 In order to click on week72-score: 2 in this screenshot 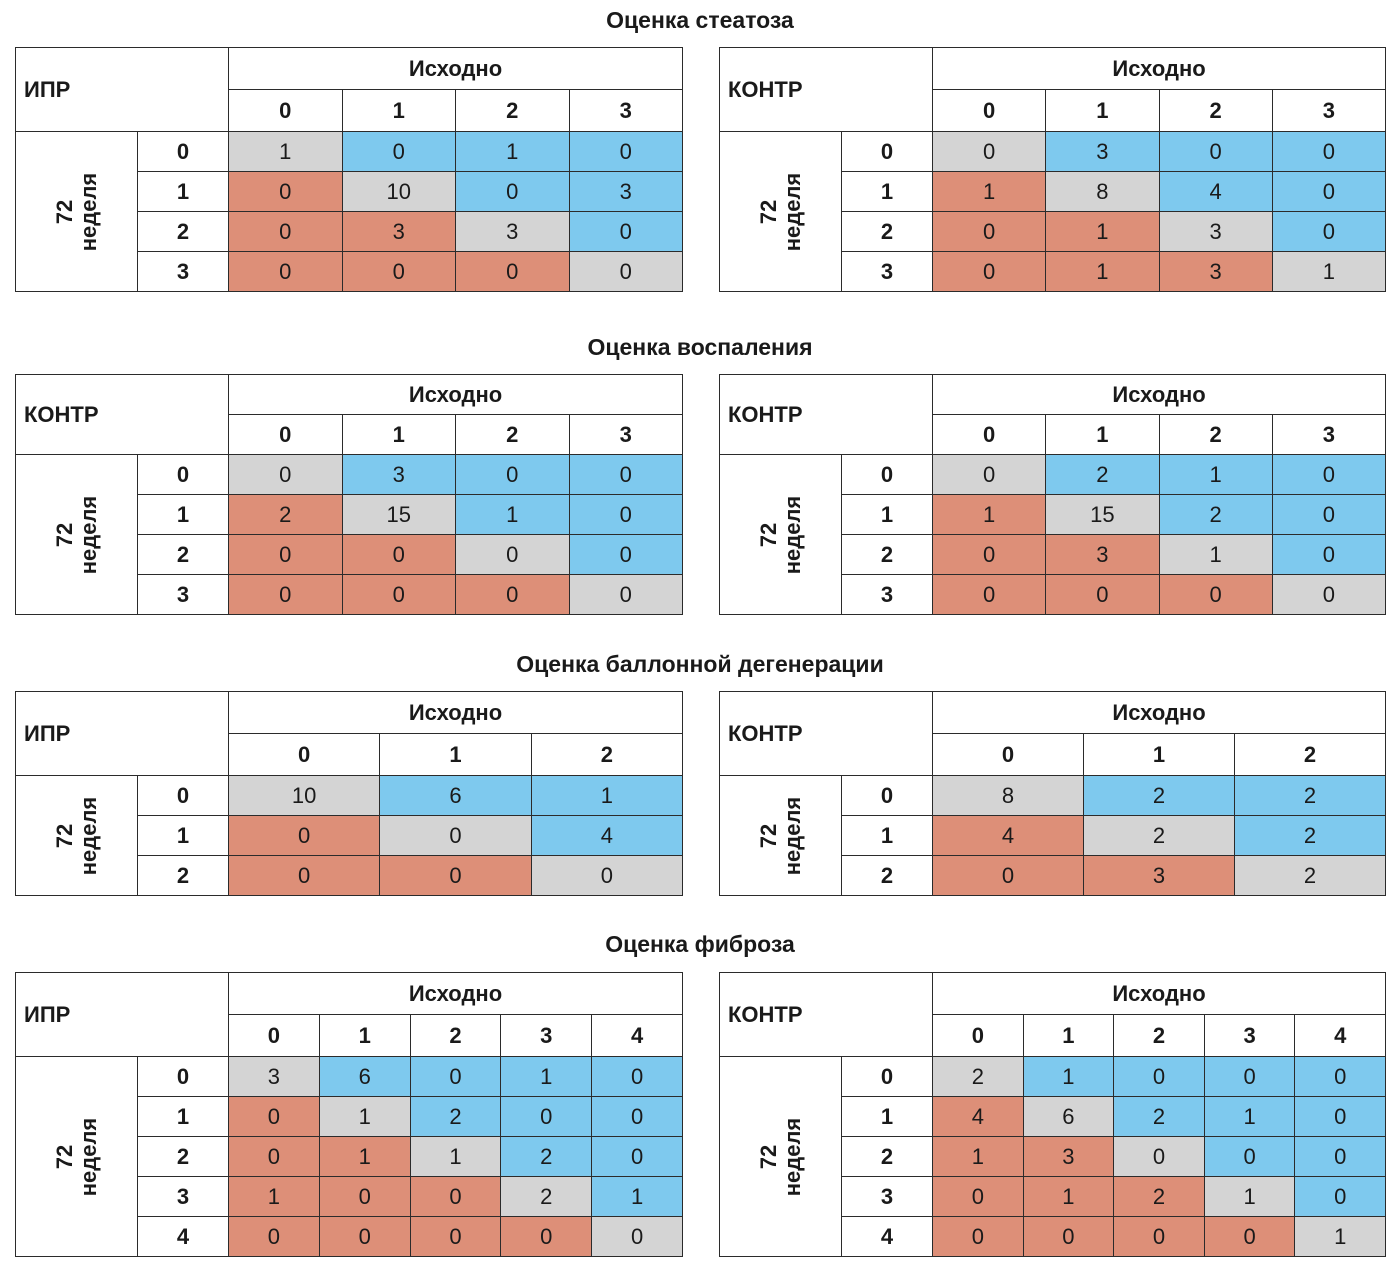, I will do `click(887, 231)`.